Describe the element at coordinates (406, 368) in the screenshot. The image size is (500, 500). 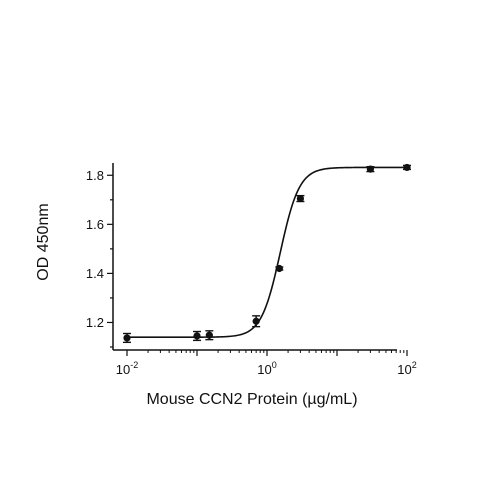
I see `x-tick-label: 10²` at that location.